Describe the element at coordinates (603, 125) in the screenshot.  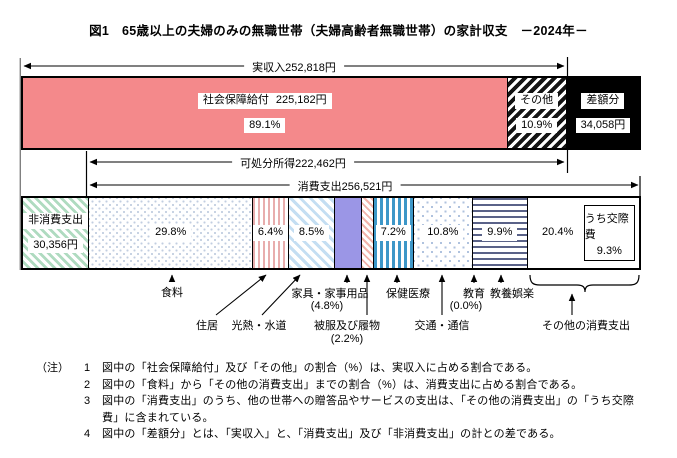
I see `deficit-value: 34,058円` at that location.